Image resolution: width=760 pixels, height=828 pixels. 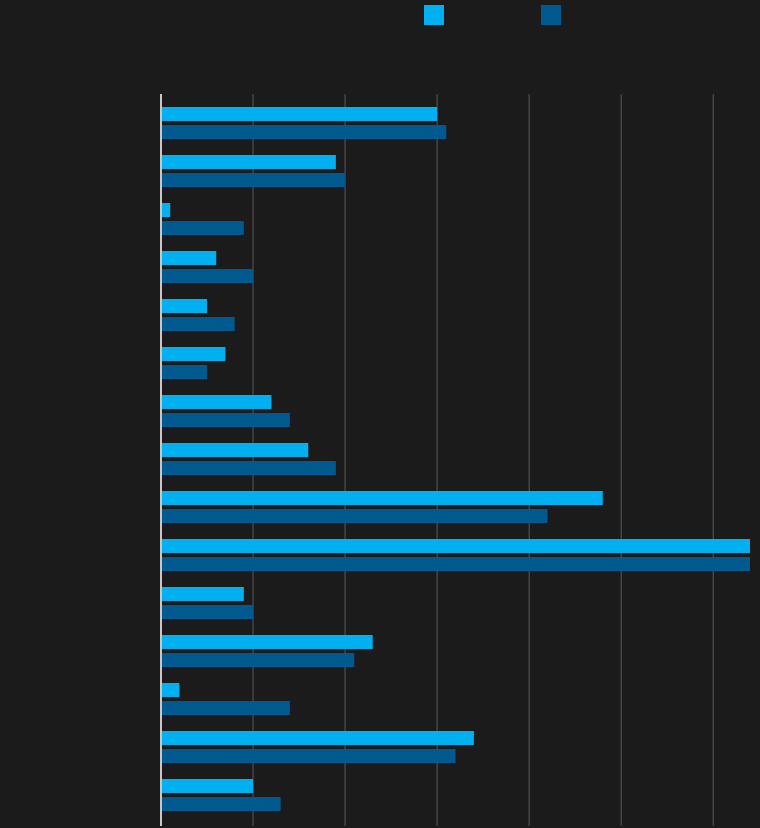 What do you see at coordinates (434, 15) in the screenshot?
I see `legend-swatch-series-a` at bounding box center [434, 15].